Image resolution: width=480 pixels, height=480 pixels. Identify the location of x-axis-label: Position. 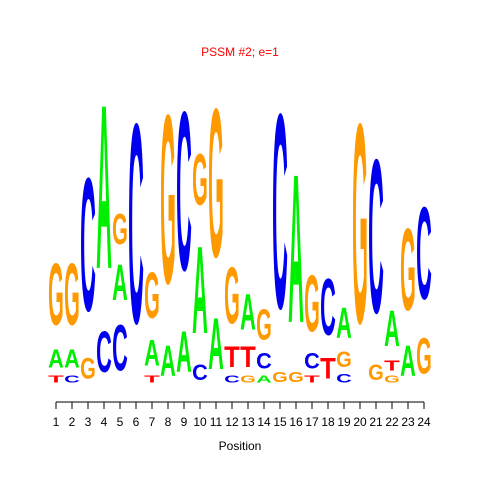
(240, 446).